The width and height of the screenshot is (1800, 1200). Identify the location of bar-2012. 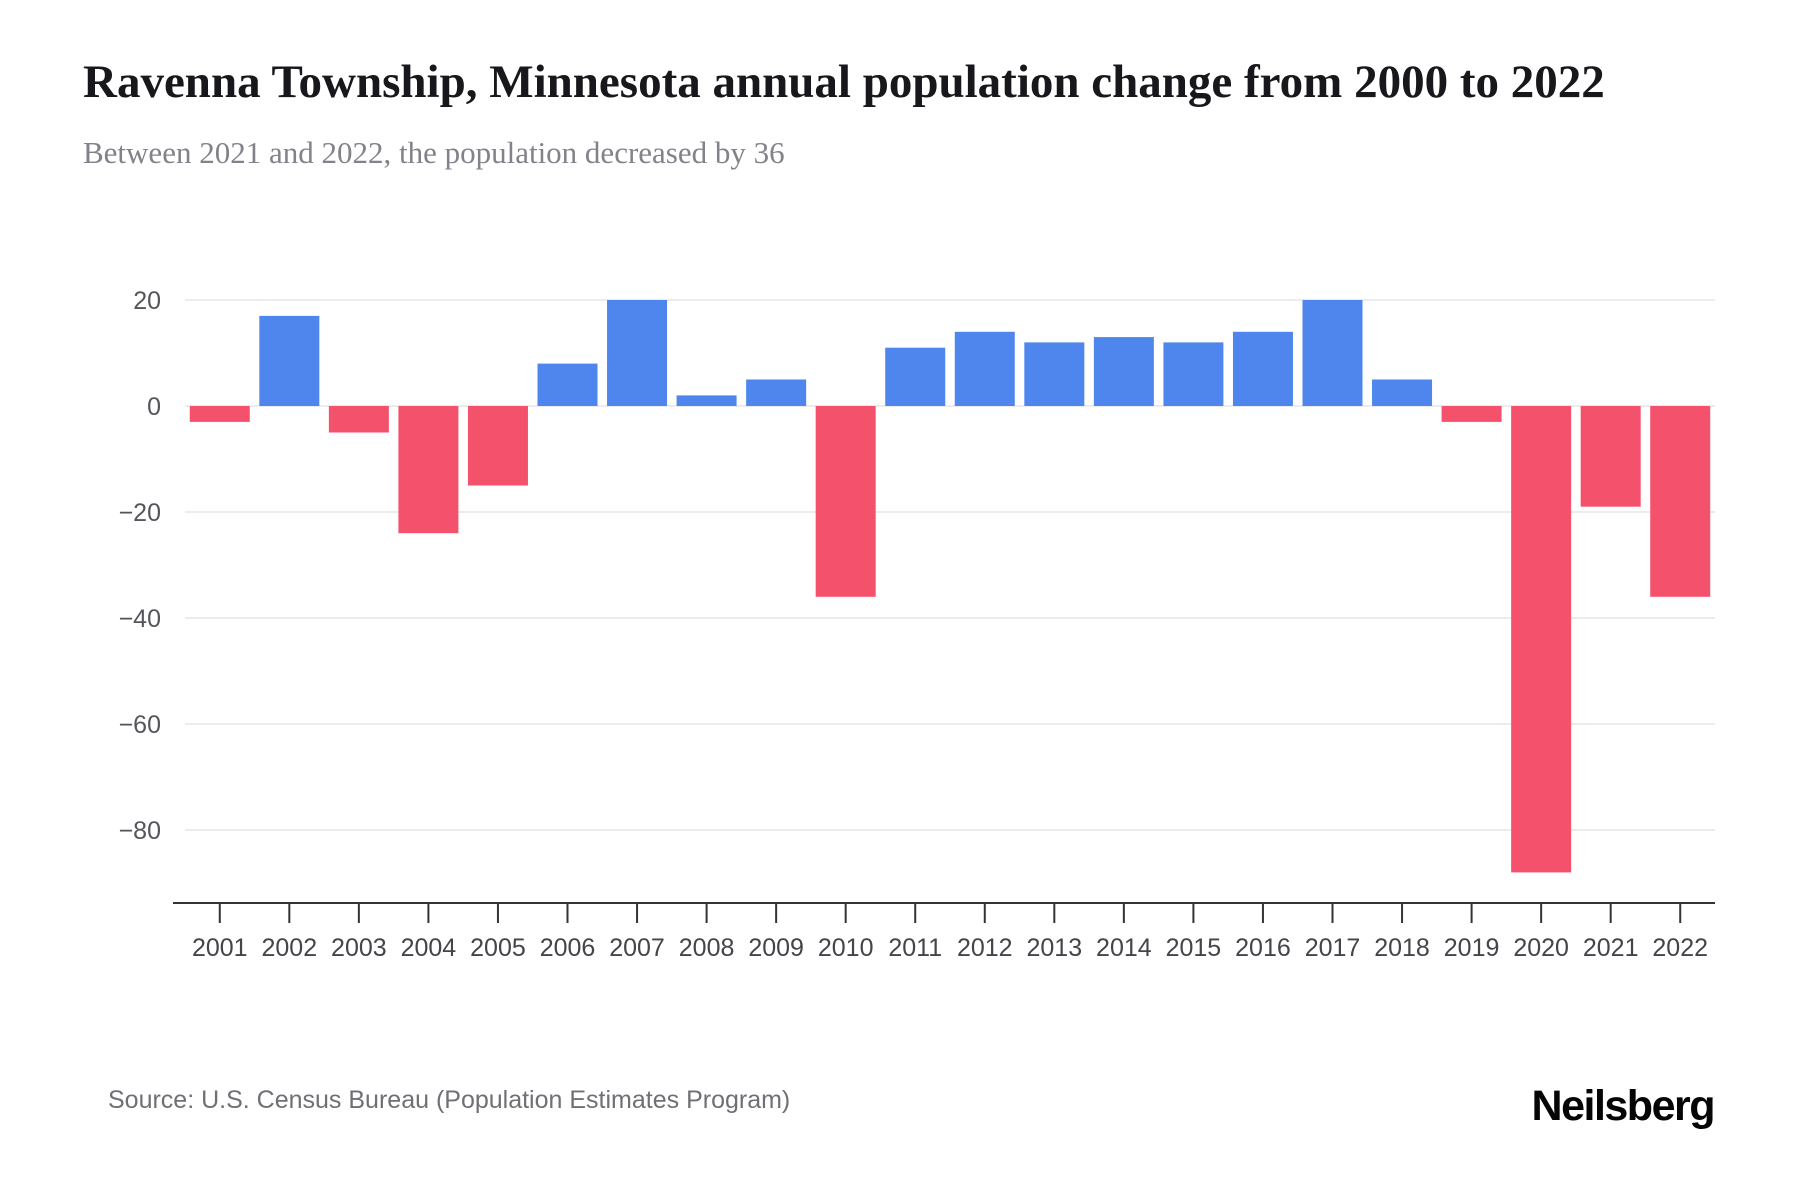
(984, 368).